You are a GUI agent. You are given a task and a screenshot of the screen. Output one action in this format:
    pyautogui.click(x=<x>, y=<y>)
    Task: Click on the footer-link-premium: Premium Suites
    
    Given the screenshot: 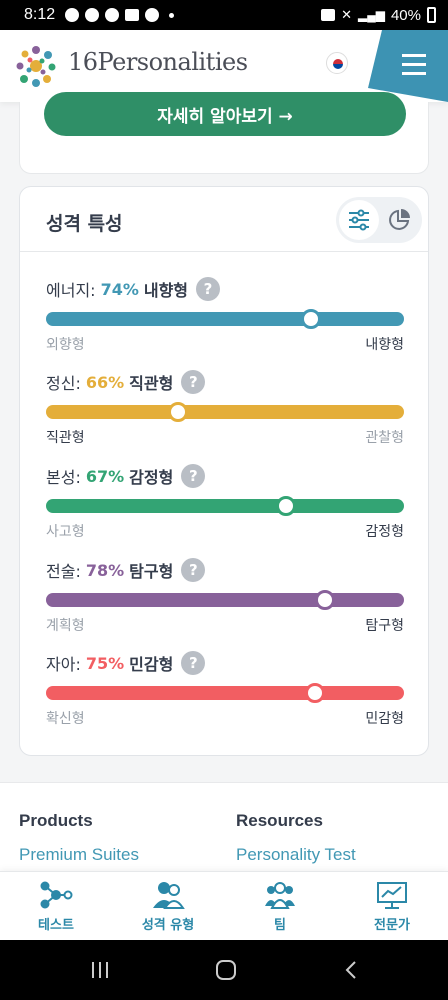 What is the action you would take?
    pyautogui.click(x=79, y=854)
    